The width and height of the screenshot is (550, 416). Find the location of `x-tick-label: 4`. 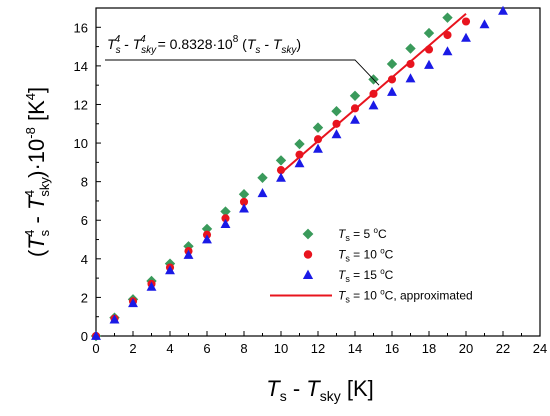

x-tick-label: 4 is located at coordinates (169, 348).